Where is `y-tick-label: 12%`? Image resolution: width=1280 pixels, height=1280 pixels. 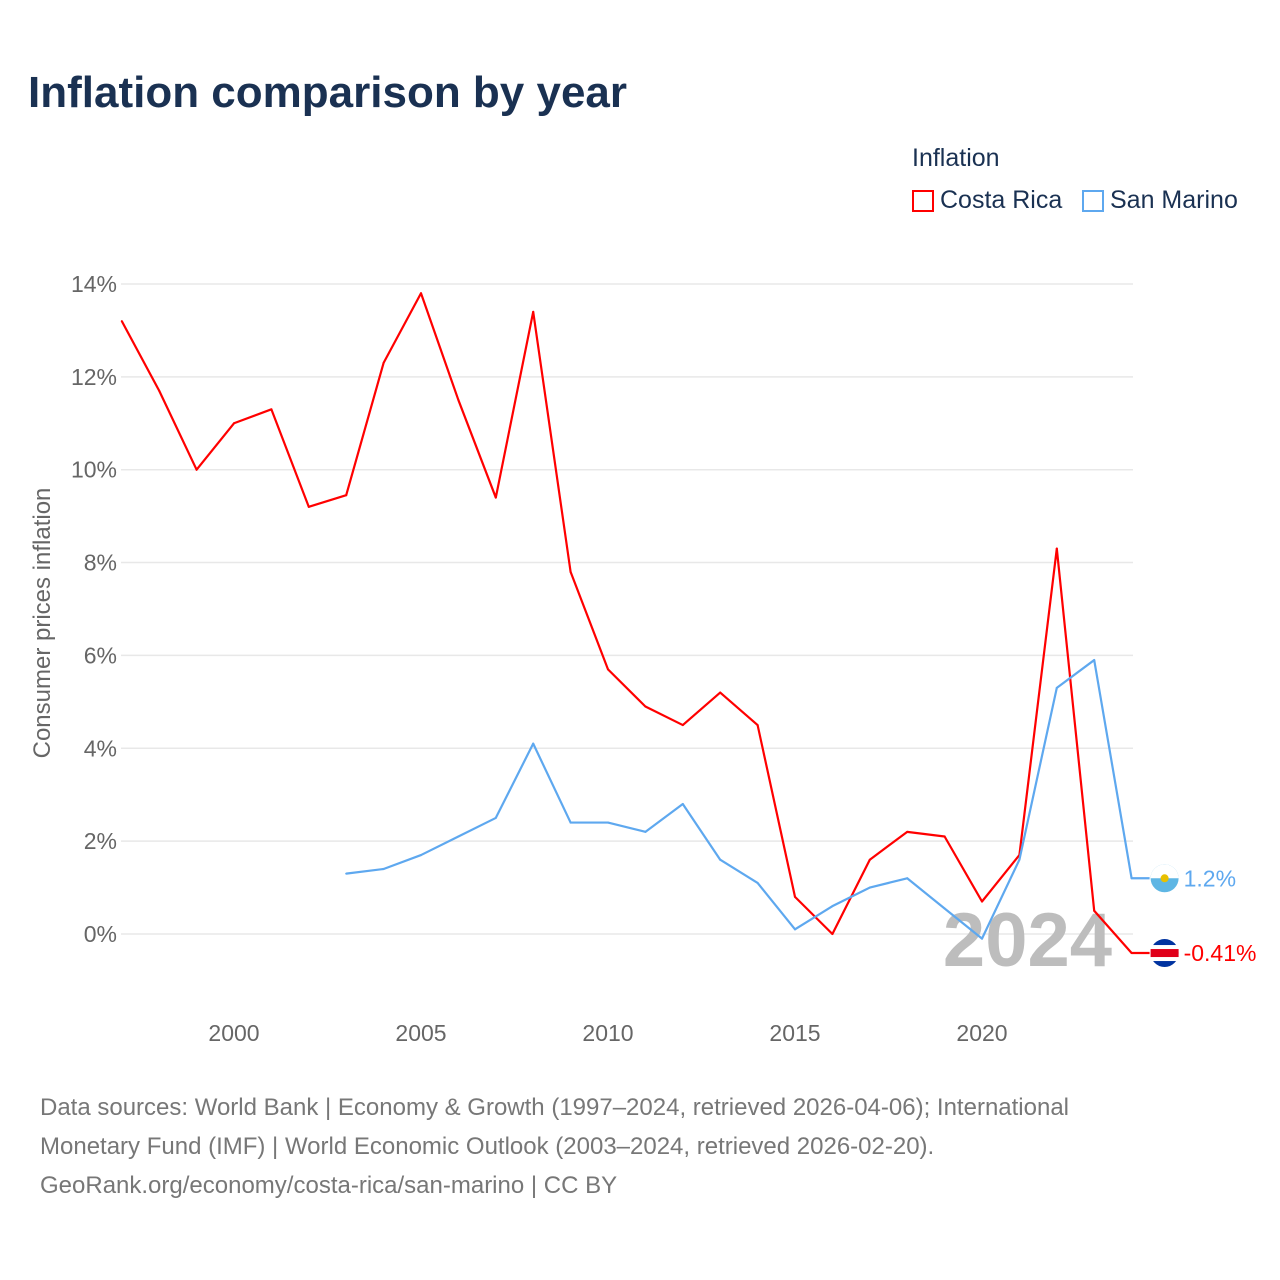
y-tick-label: 12% is located at coordinates (94, 377).